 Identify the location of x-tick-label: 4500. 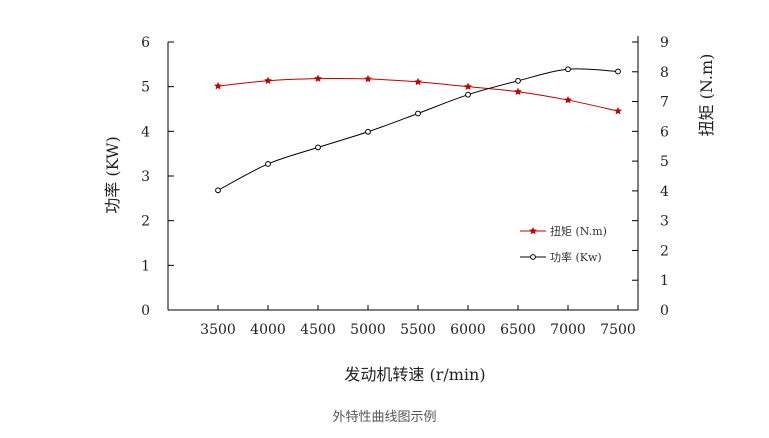
(318, 330).